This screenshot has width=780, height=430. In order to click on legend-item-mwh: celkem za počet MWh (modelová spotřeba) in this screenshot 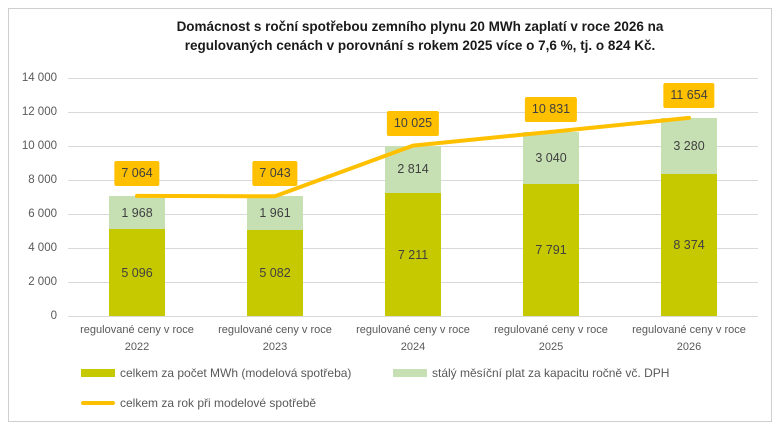, I will do `click(216, 373)`.